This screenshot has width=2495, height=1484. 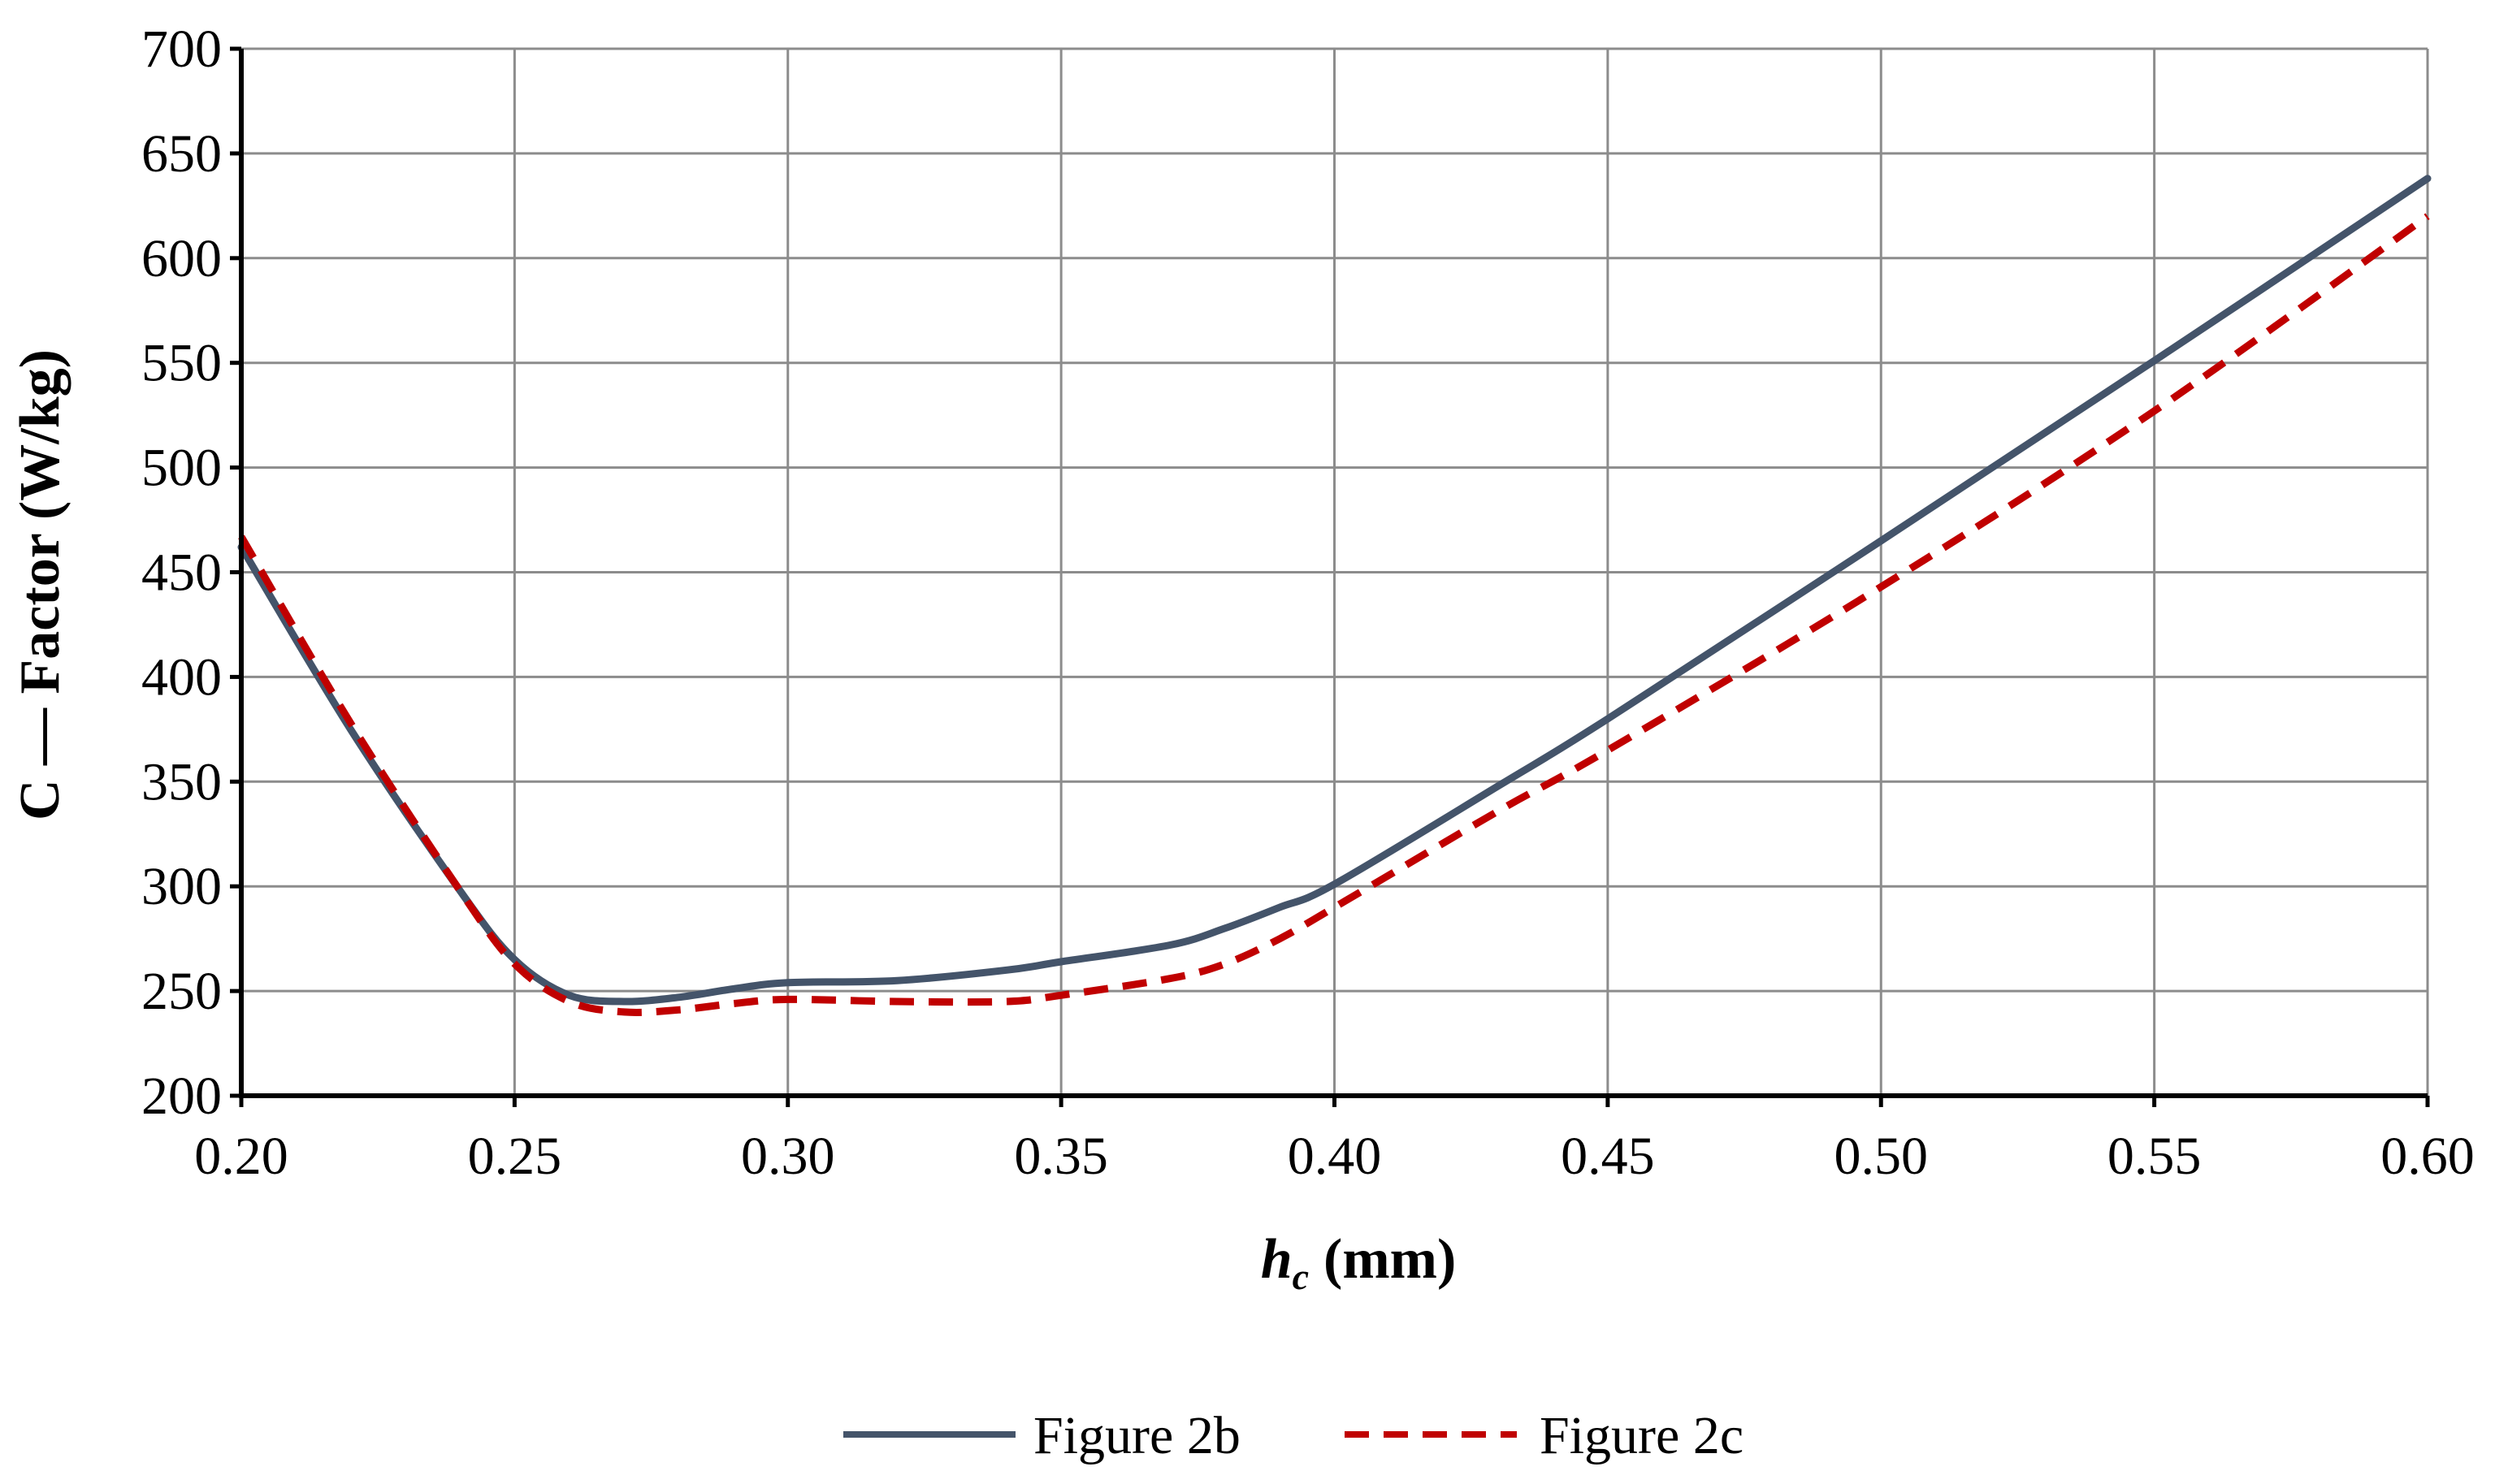 I want to click on y-tick-label: 600, so click(x=181, y=258).